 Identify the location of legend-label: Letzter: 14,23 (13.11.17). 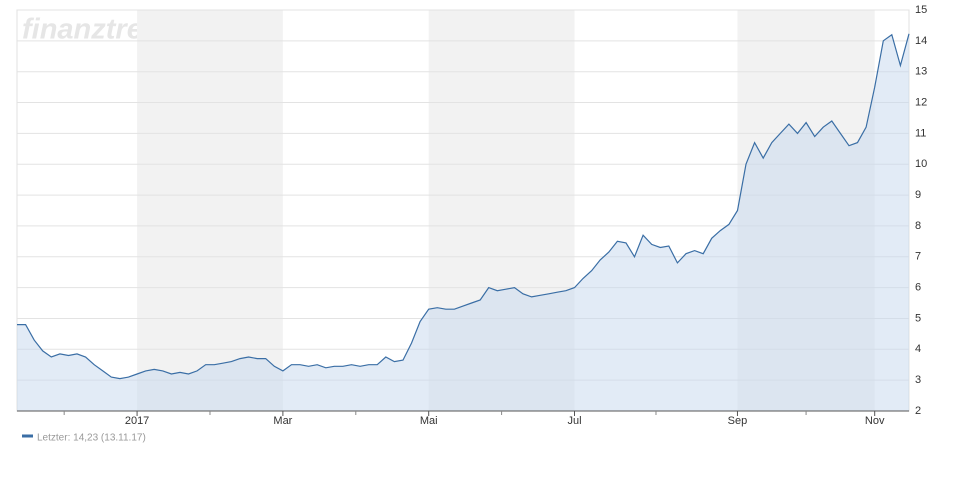
(91, 438).